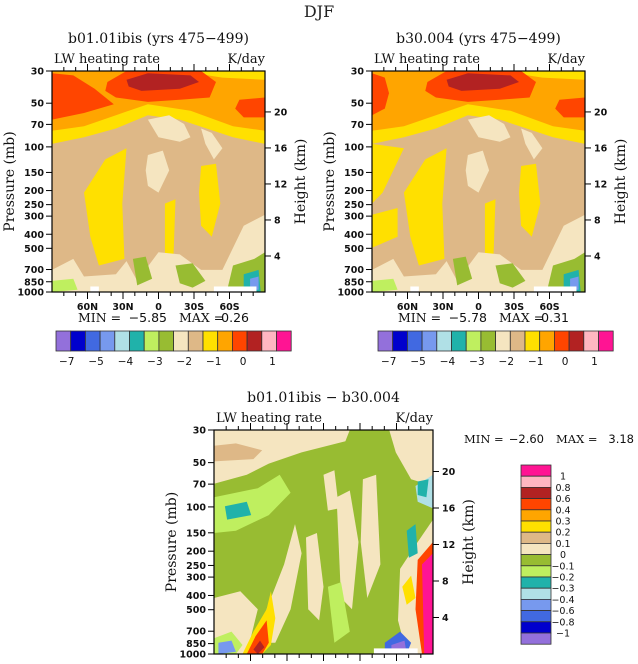 This screenshot has height=664, width=638. Describe the element at coordinates (229, 307) in the screenshot. I see `lat-tick-label: 60S` at that location.